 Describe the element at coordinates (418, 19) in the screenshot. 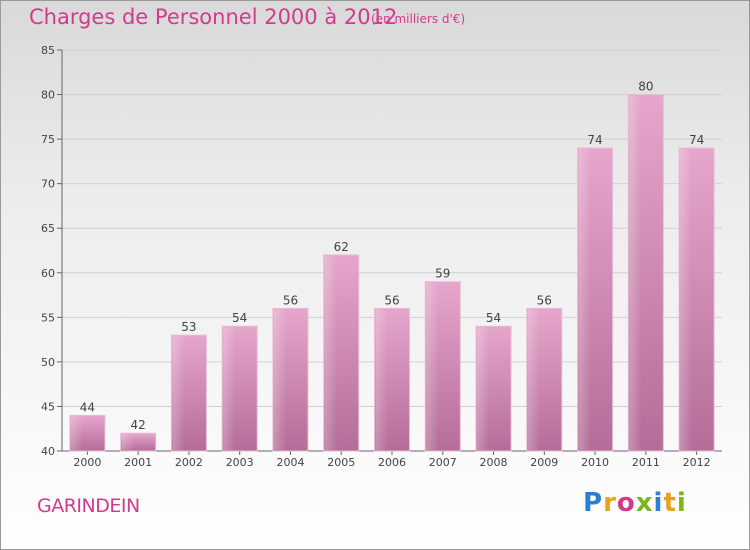

I see `chart-unit: (en milliers d'€)` at that location.